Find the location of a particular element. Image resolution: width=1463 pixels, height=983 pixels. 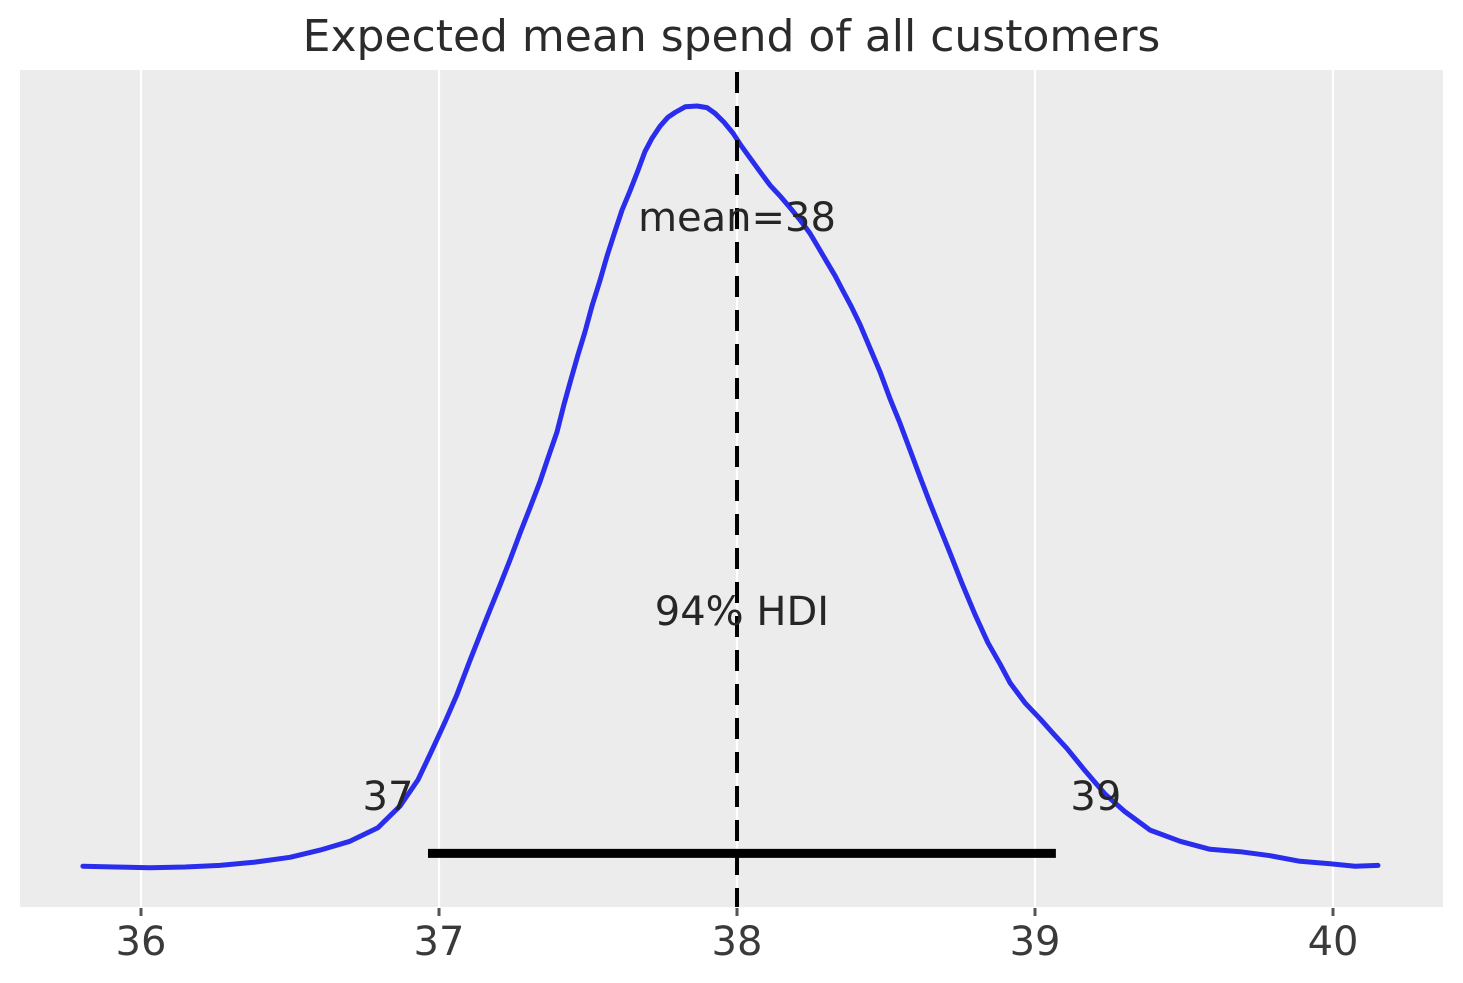

hdi-lower-label: 37 is located at coordinates (388, 797).